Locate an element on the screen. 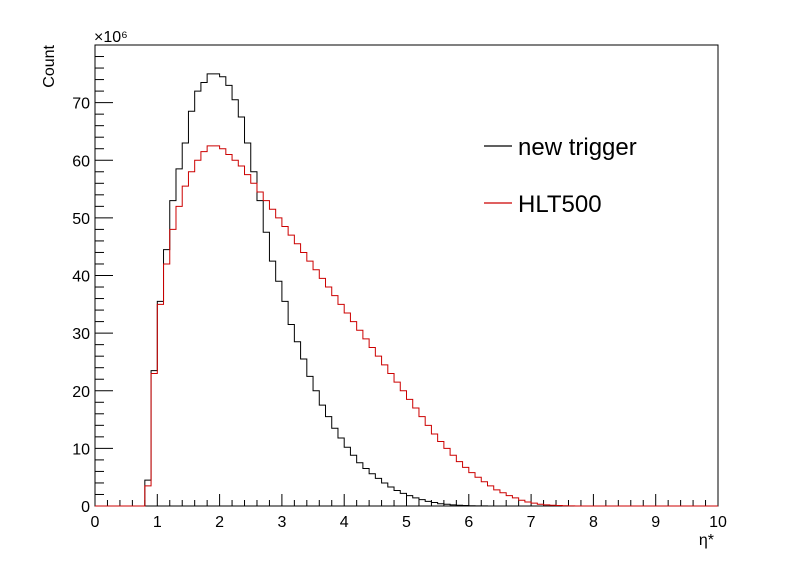  x-tick-label: 10 is located at coordinates (718, 522).